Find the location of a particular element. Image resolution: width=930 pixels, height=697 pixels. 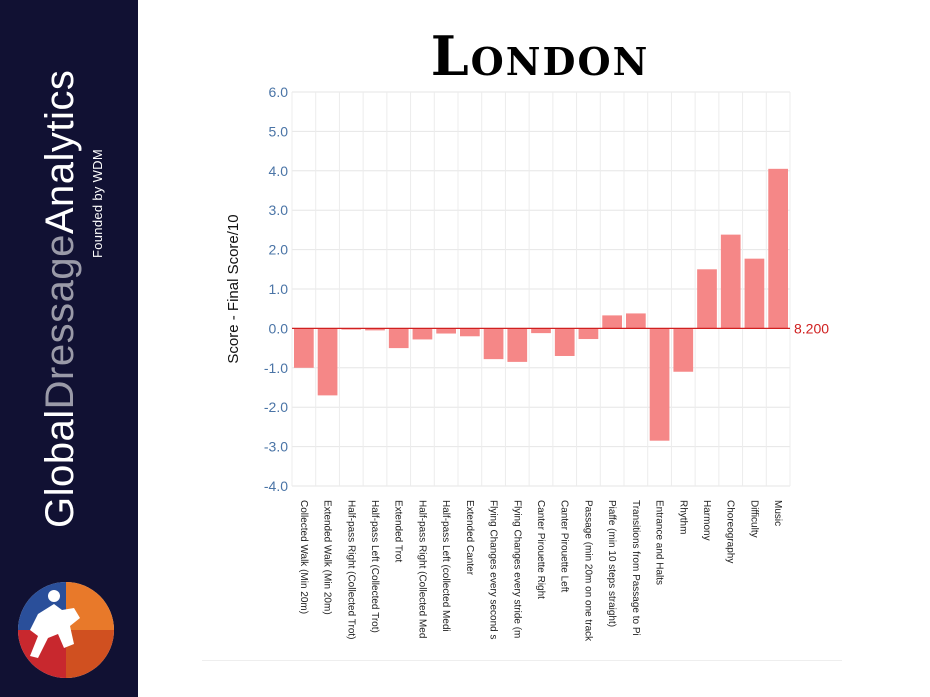

y-tick-label: -4.0 is located at coordinates (276, 486).